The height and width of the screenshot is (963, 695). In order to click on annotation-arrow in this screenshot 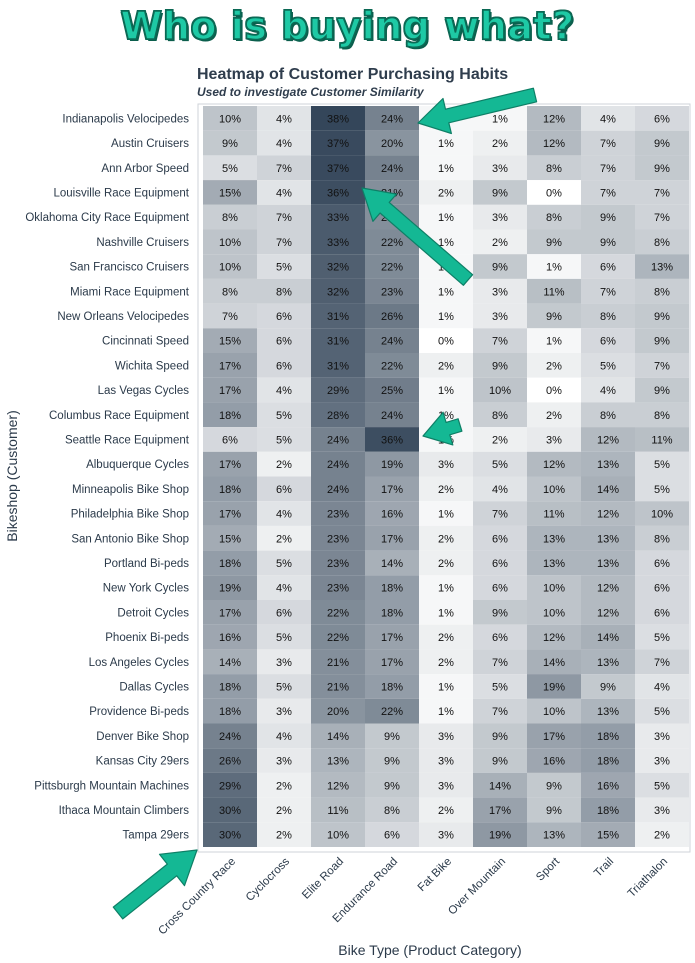, I will do `click(417, 236)`.